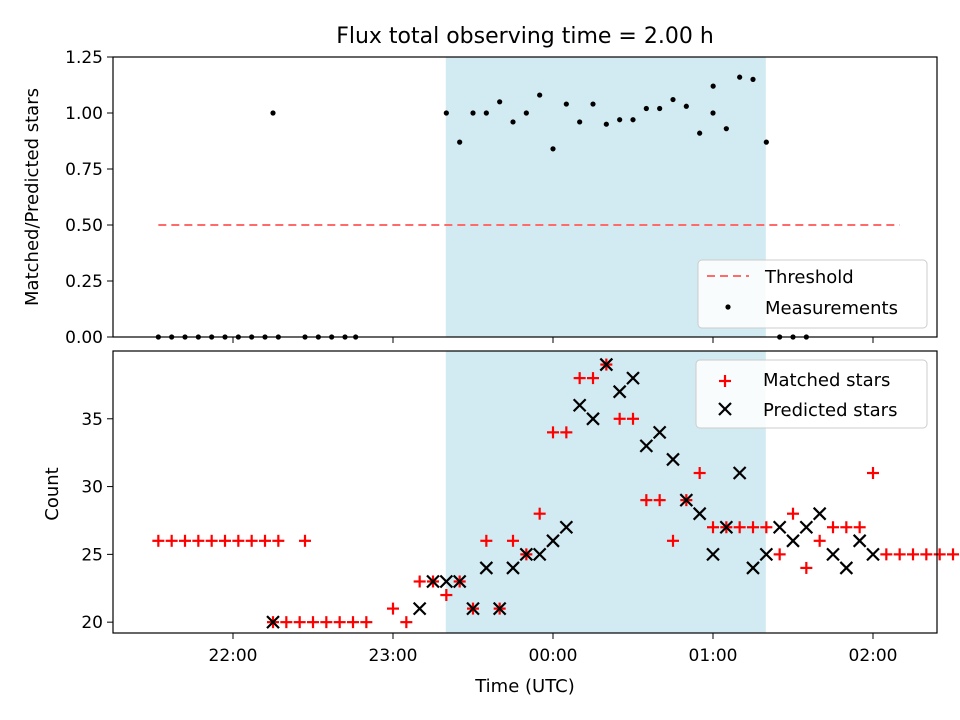 This screenshot has width=960, height=720. Describe the element at coordinates (92, 420) in the screenshot. I see `count-y-tick-label: 35` at that location.